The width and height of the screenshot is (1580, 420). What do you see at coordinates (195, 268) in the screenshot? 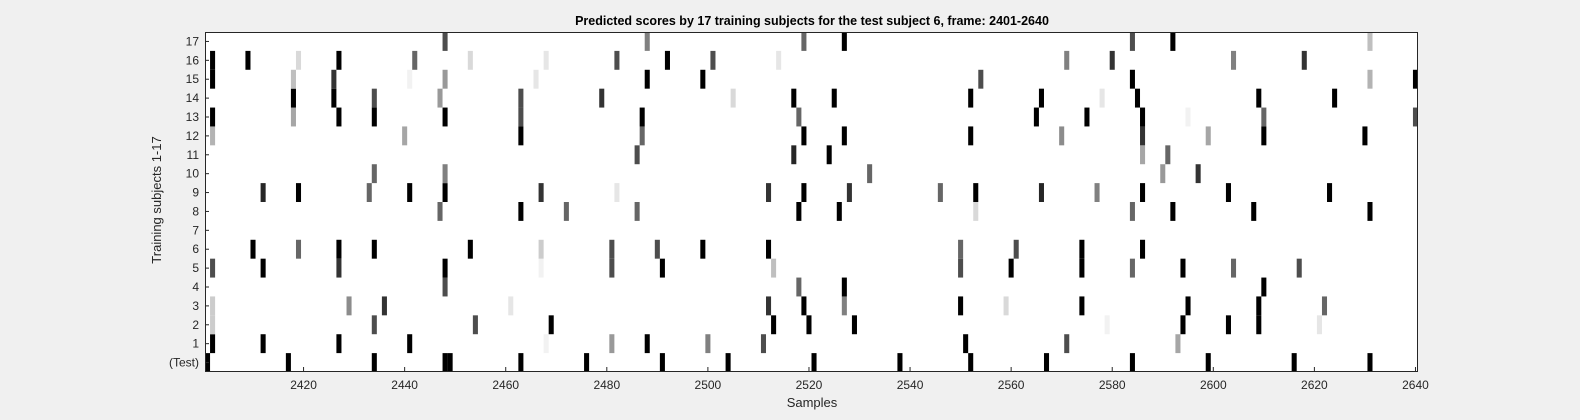
I see `y-tick-label: 5` at bounding box center [195, 268].